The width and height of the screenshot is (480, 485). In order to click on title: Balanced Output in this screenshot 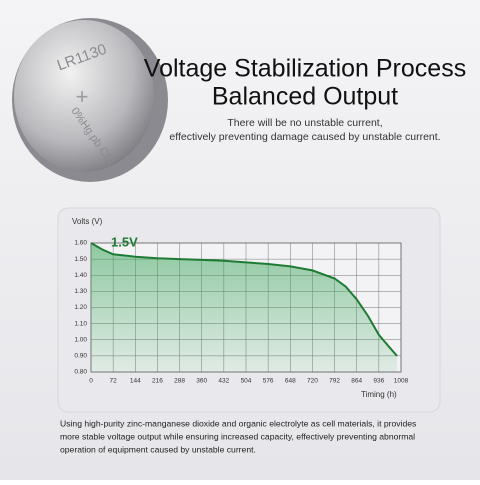, I will do `click(305, 97)`.